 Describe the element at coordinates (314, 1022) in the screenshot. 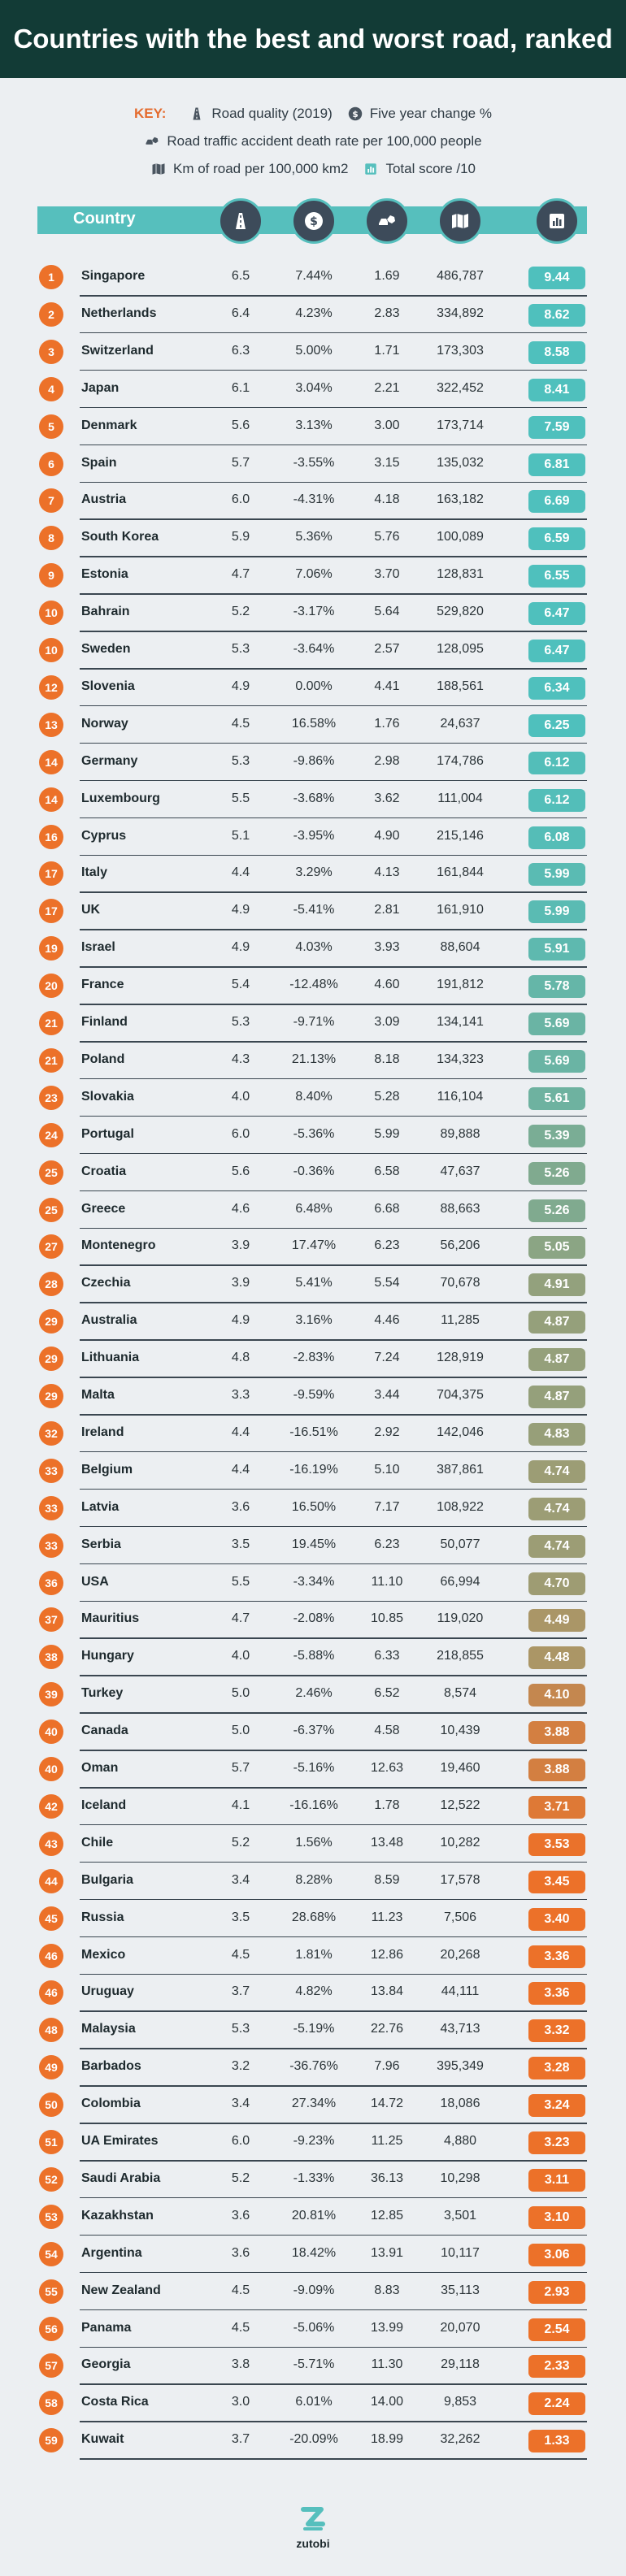

I see `five-year-change-cell: -9.71%` at that location.